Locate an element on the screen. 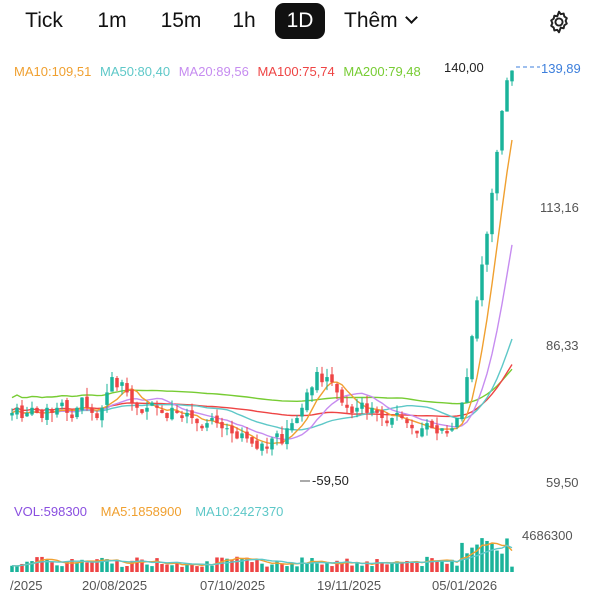 Image resolution: width=600 pixels, height=600 pixels. low-price-marker: -59,50 is located at coordinates (330, 480).